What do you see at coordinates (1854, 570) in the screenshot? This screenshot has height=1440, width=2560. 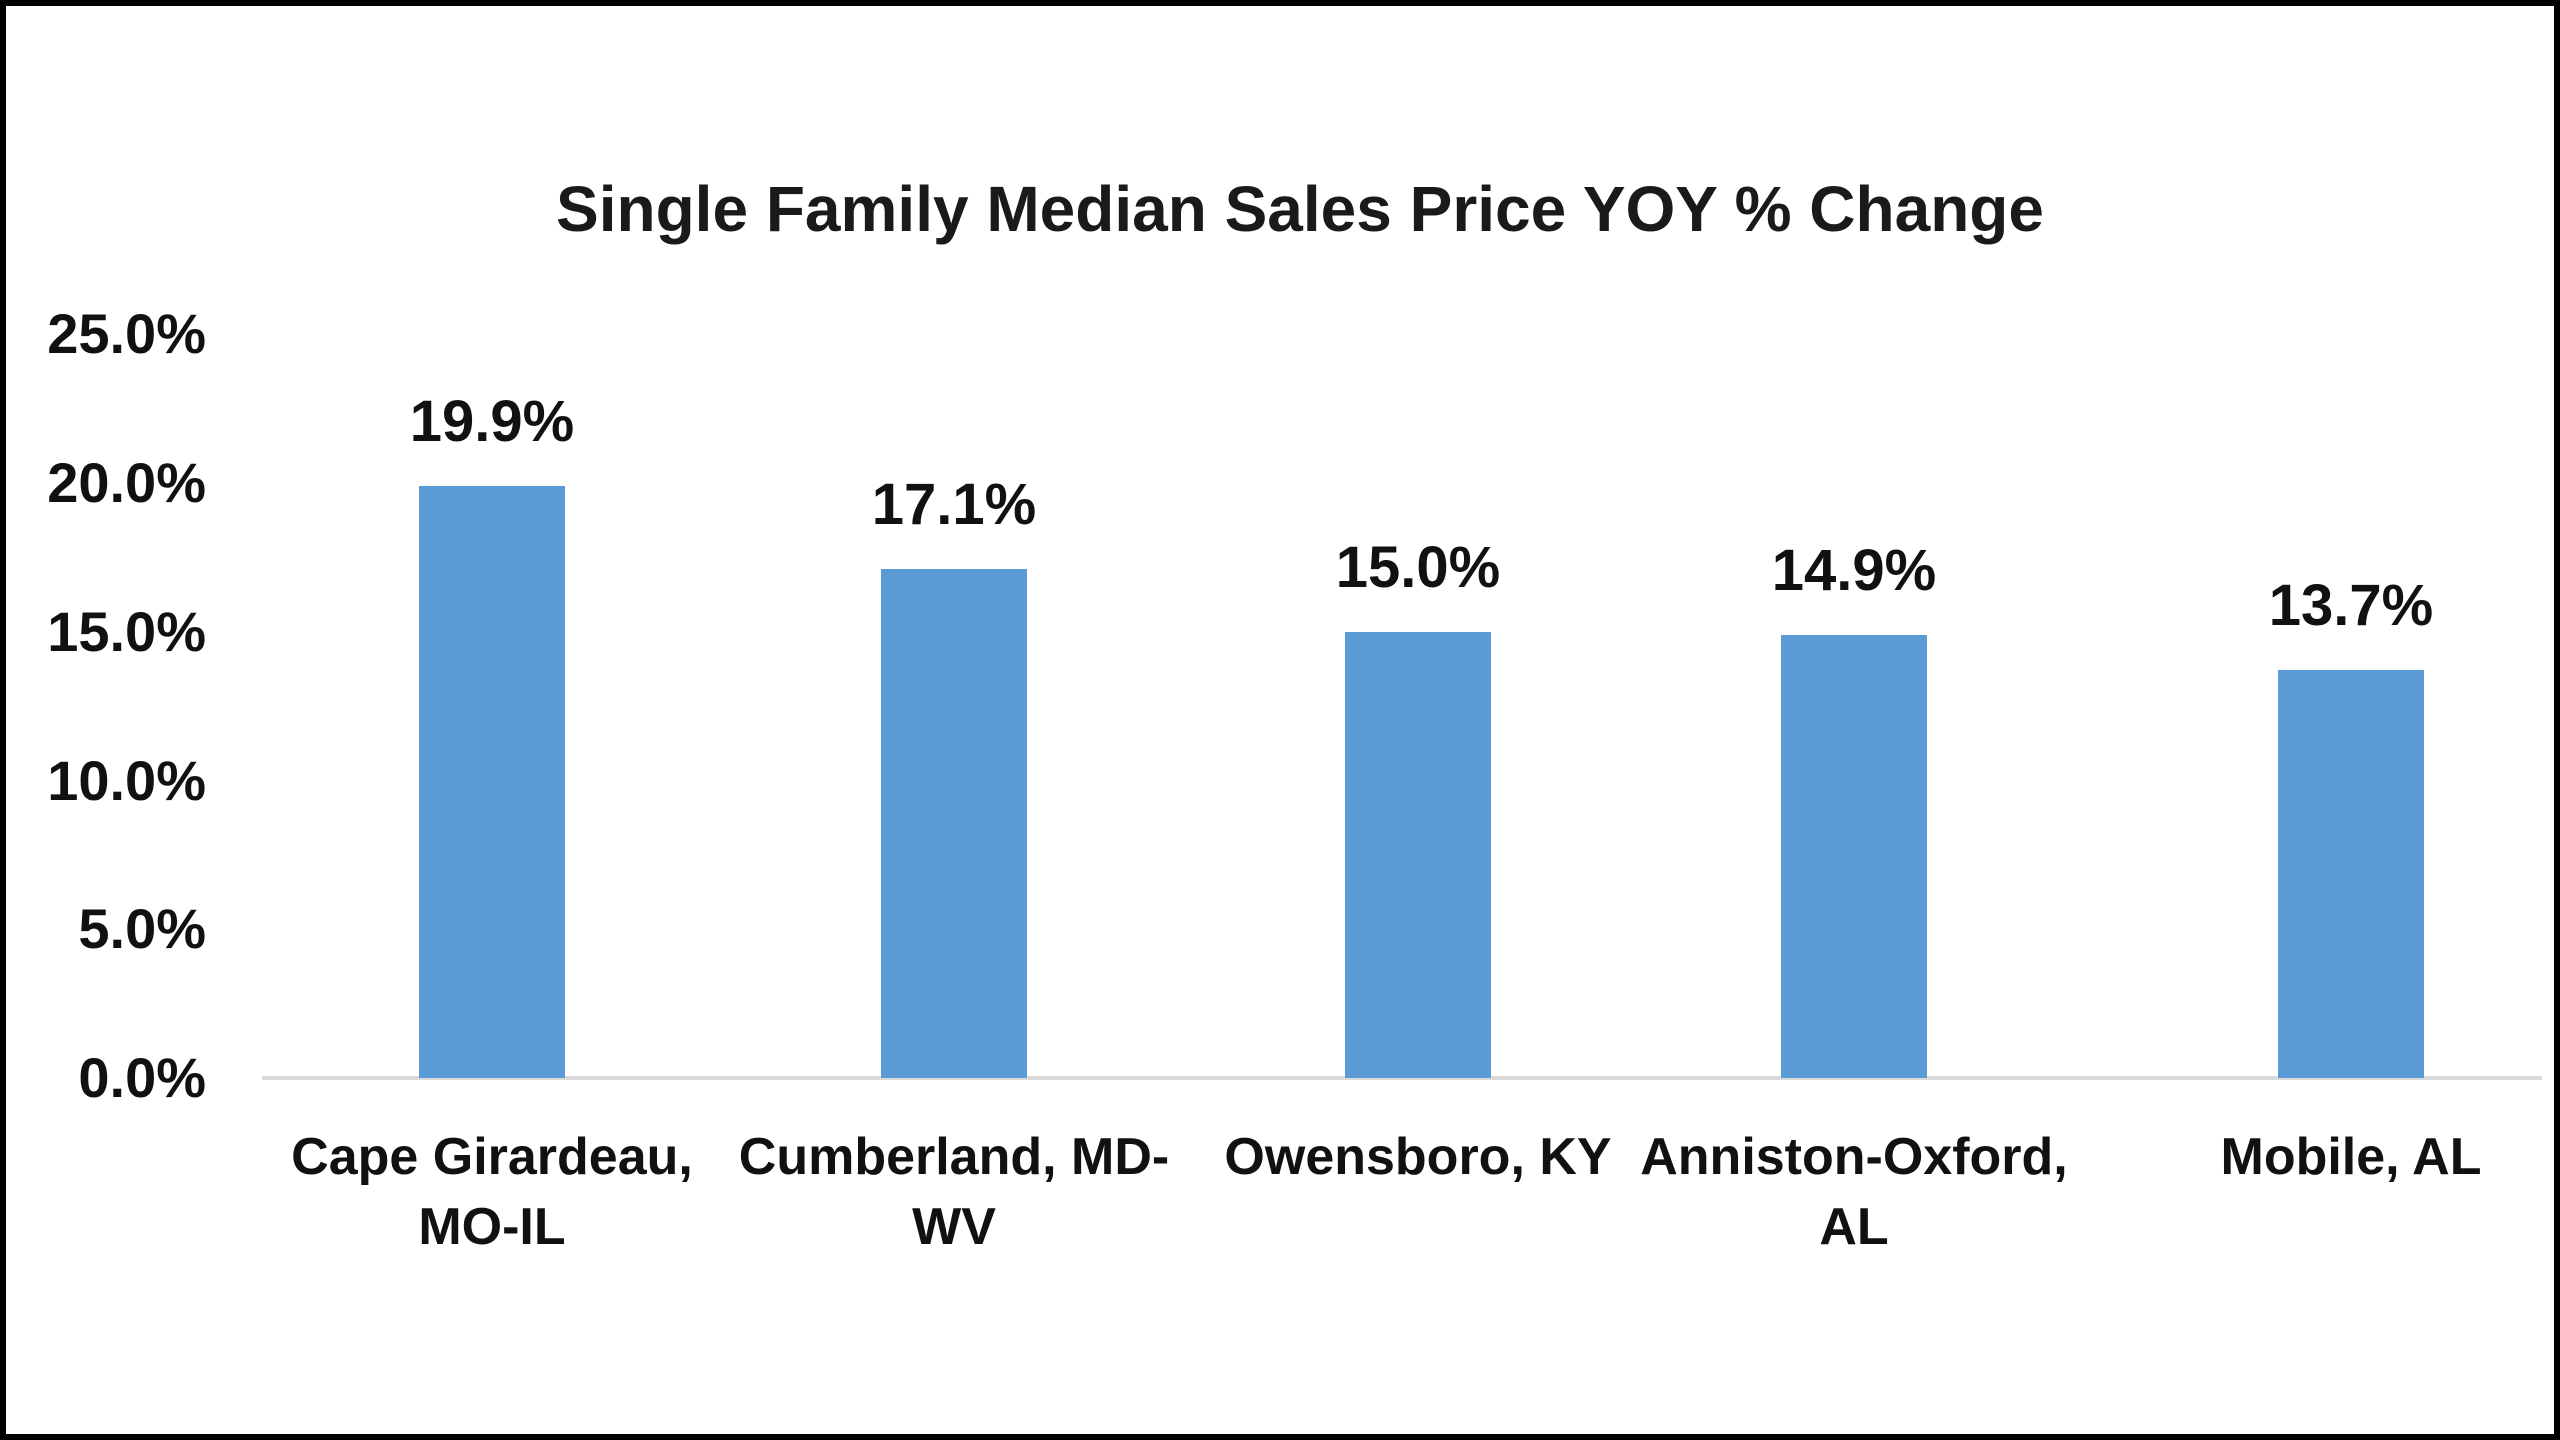 I see `bar-value-label: 14.9%` at bounding box center [1854, 570].